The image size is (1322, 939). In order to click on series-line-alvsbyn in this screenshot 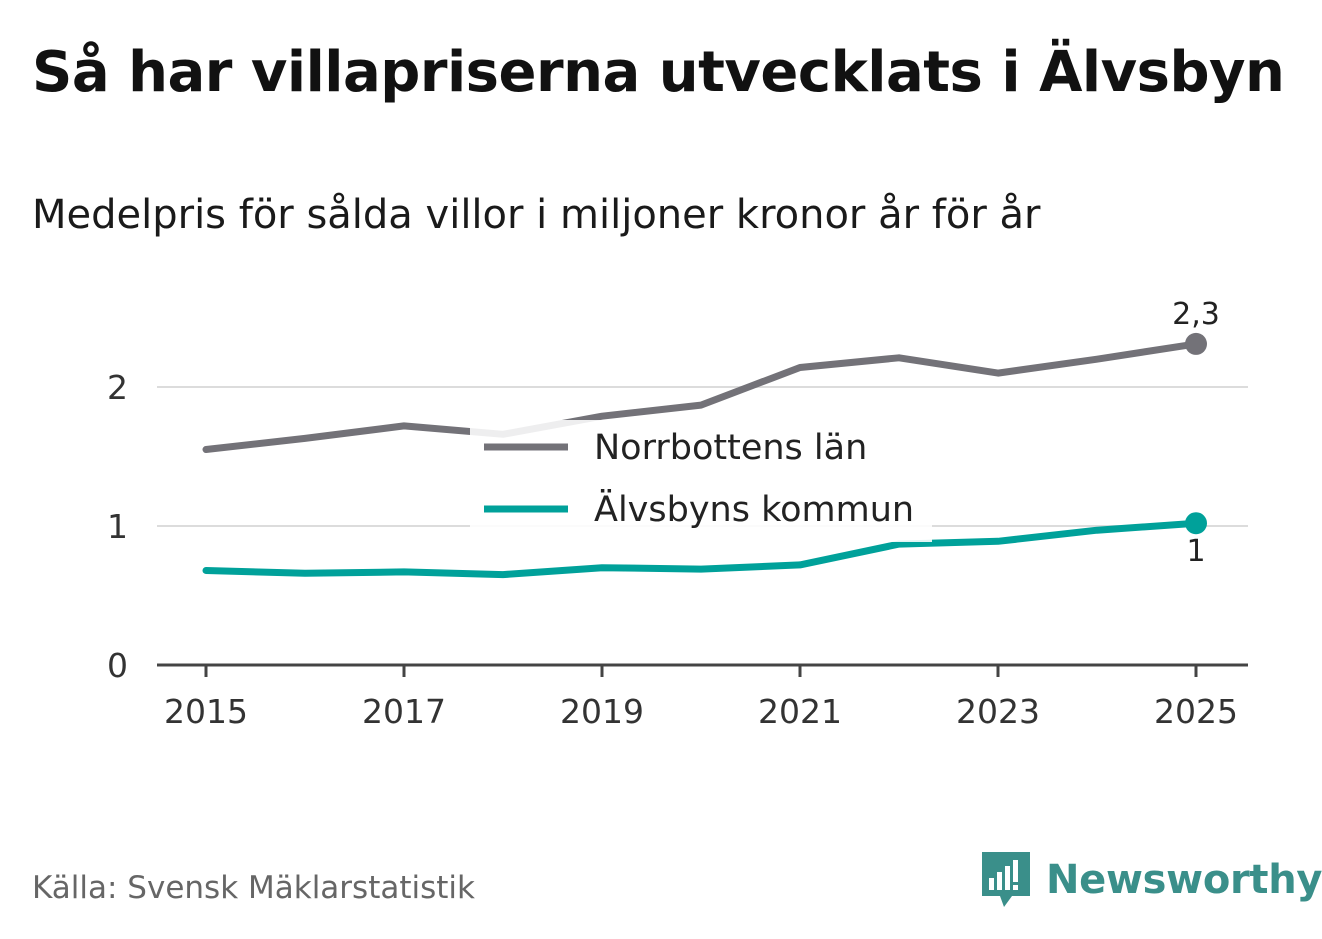, I will do `click(701, 549)`.